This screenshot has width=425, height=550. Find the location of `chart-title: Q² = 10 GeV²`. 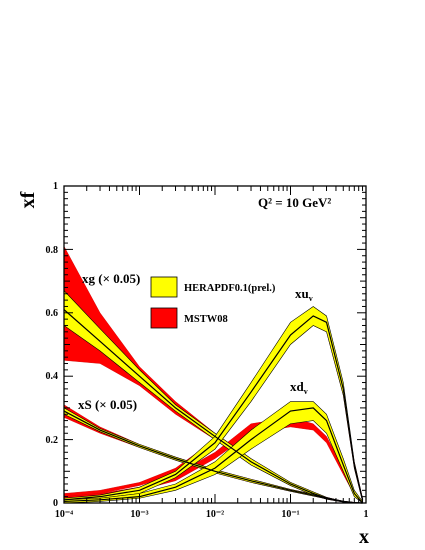

chart-title: Q² = 10 GeV² is located at coordinates (294, 202).